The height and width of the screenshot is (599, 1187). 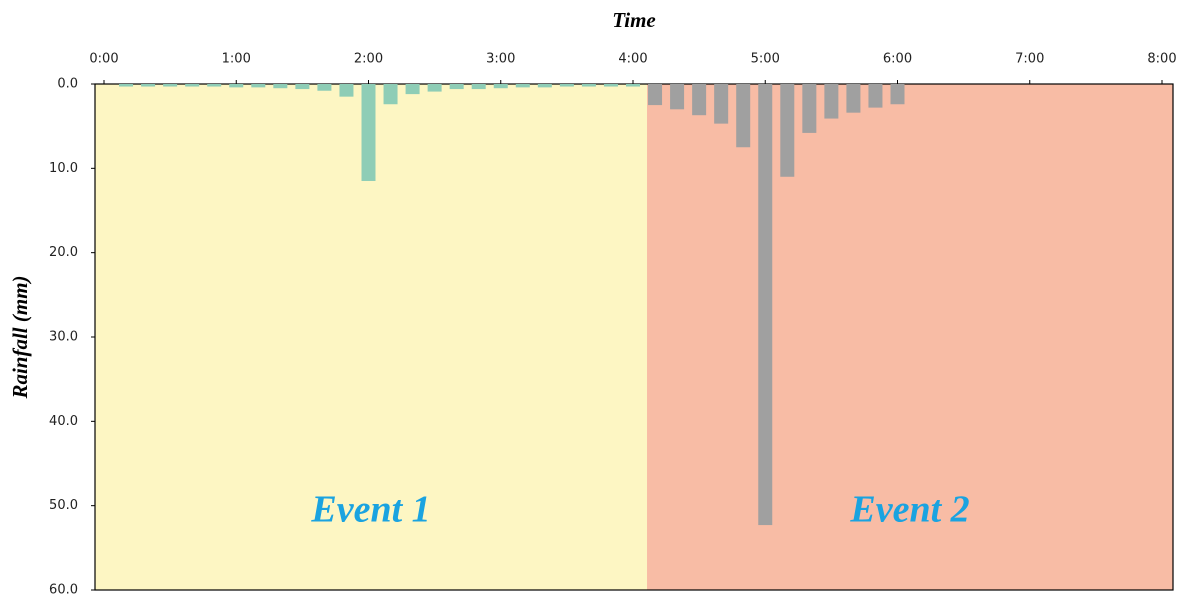 I want to click on y-tick-label: 10.0, so click(x=63, y=168).